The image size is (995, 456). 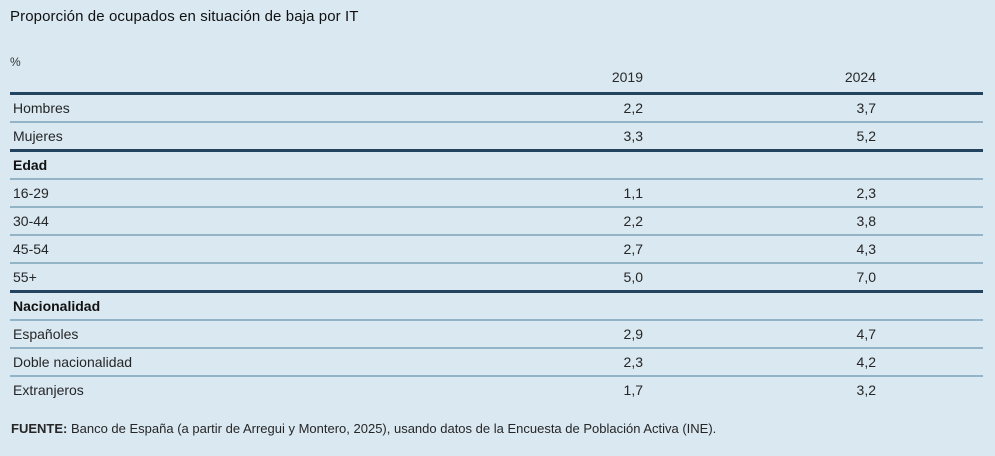 I want to click on row-label: 30-44, so click(x=256, y=221).